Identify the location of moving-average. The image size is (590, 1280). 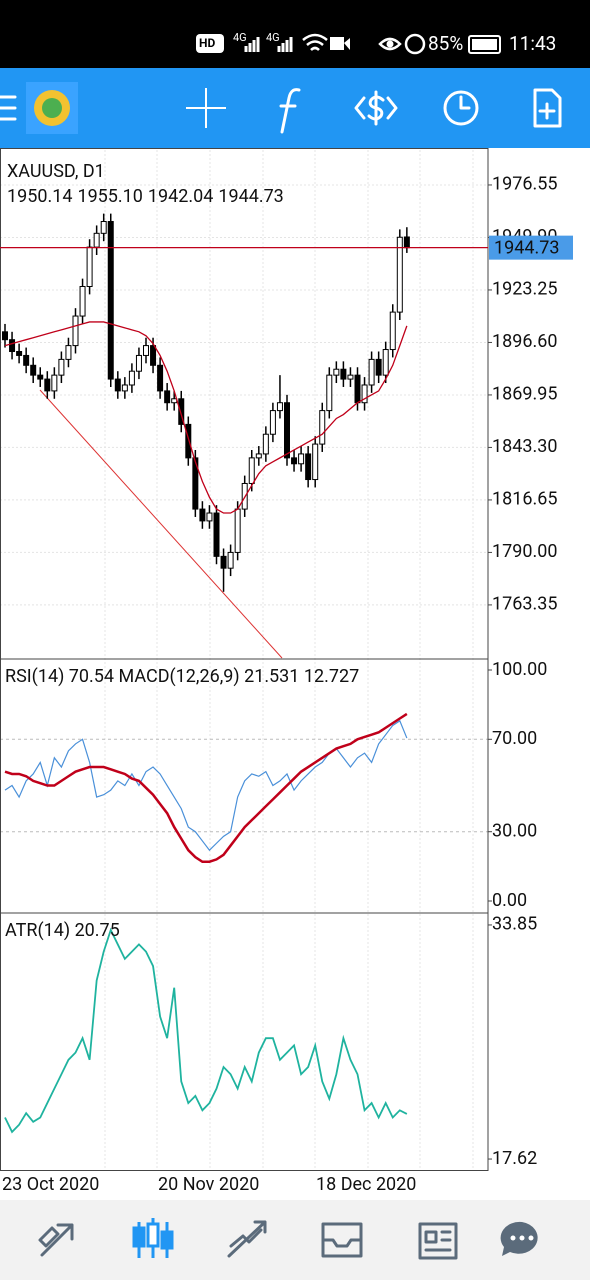
(206, 417).